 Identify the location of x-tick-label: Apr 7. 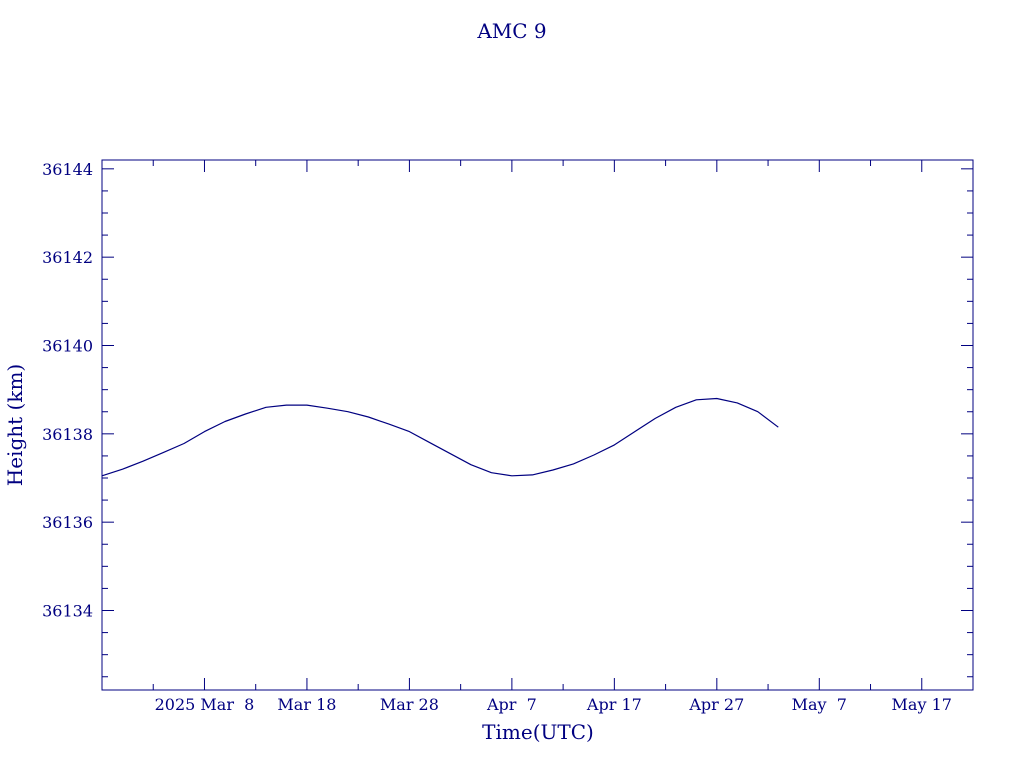
(511, 704).